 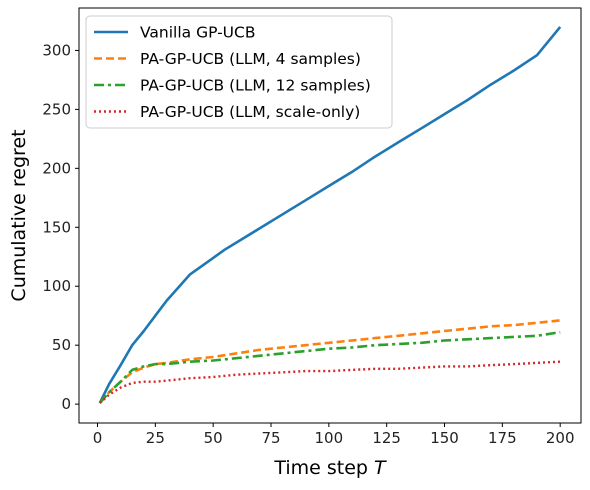 I want to click on x-tick-label: 50, so click(x=213, y=438).